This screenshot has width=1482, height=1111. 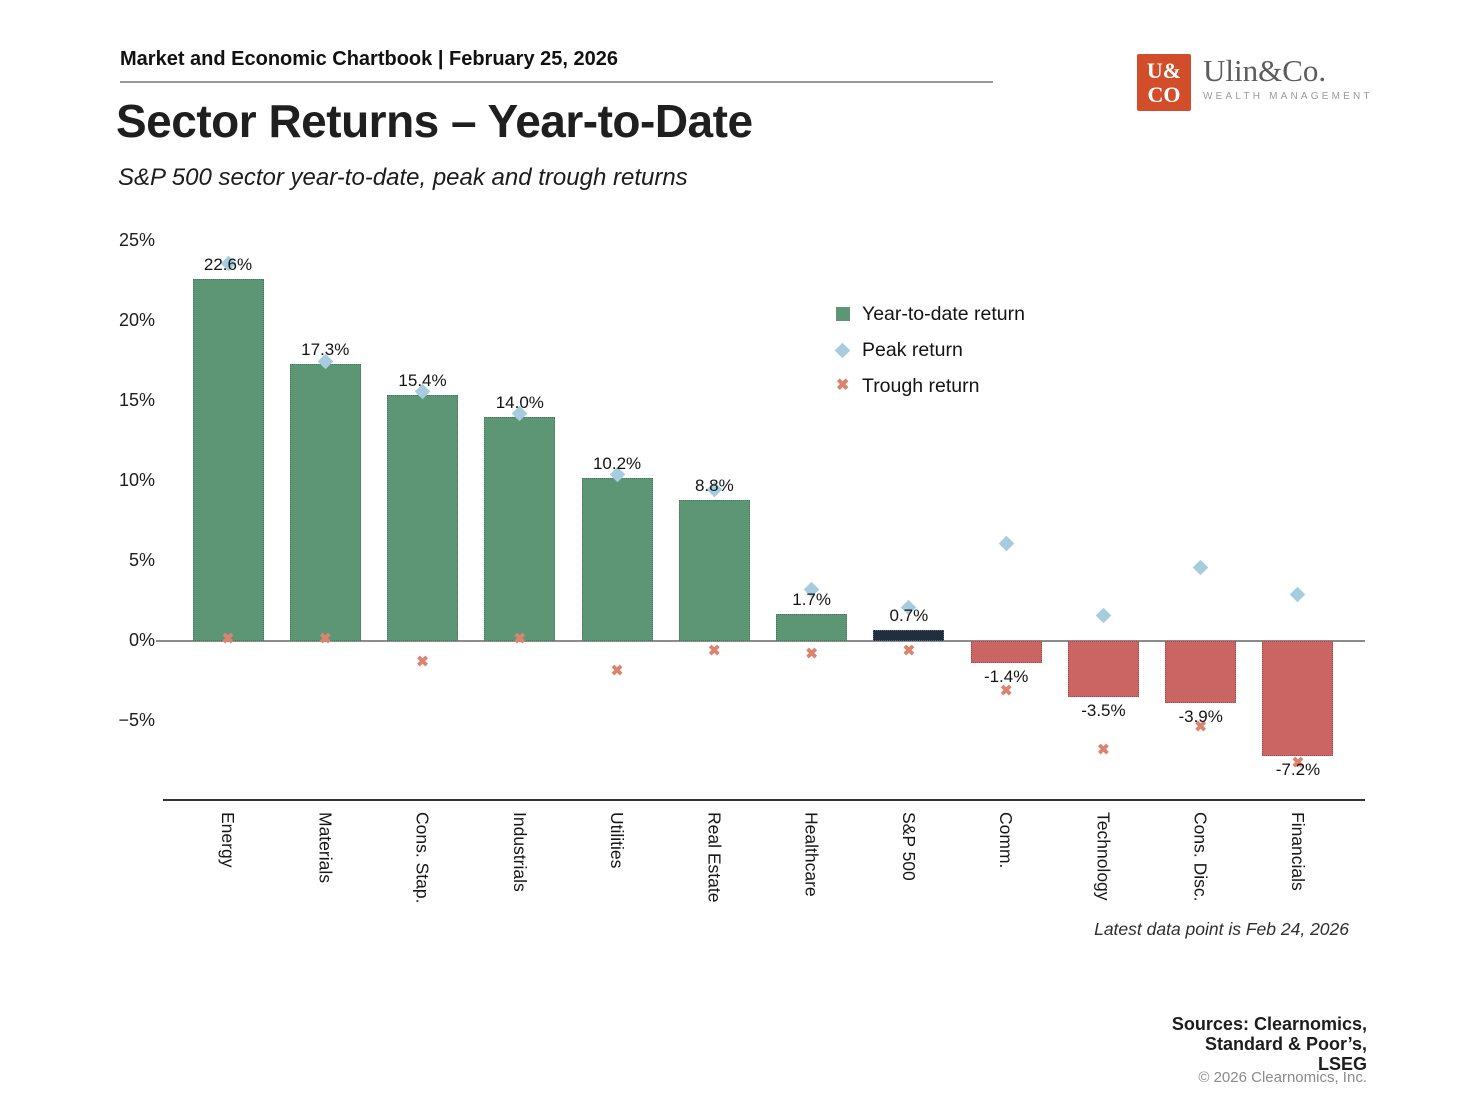 I want to click on y-axis-tick-label: 10%, so click(x=136, y=480).